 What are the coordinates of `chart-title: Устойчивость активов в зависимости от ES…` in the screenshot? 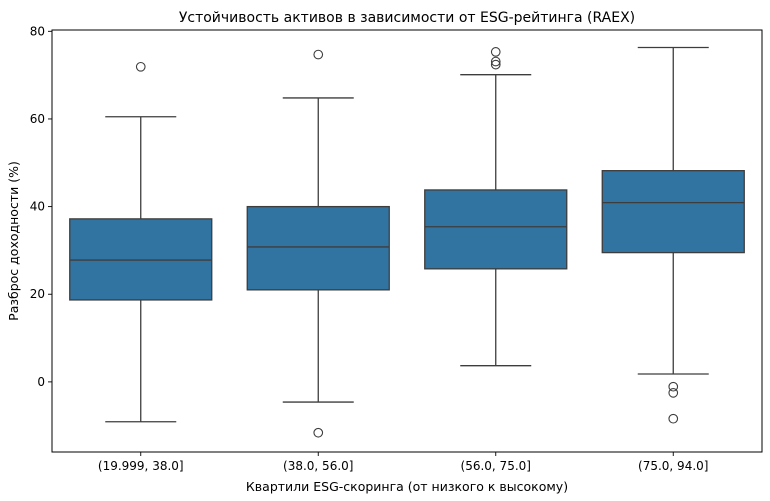 It's located at (407, 18).